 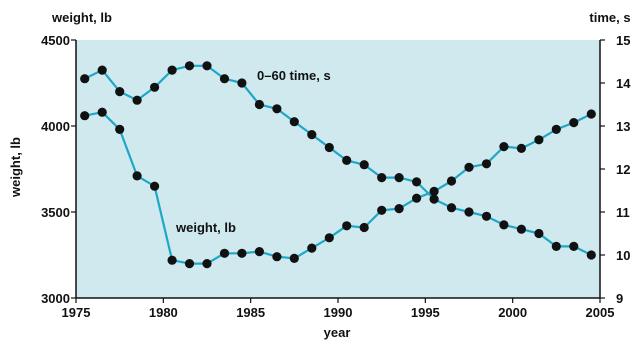 I want to click on x-axis-title: year, so click(x=337, y=332).